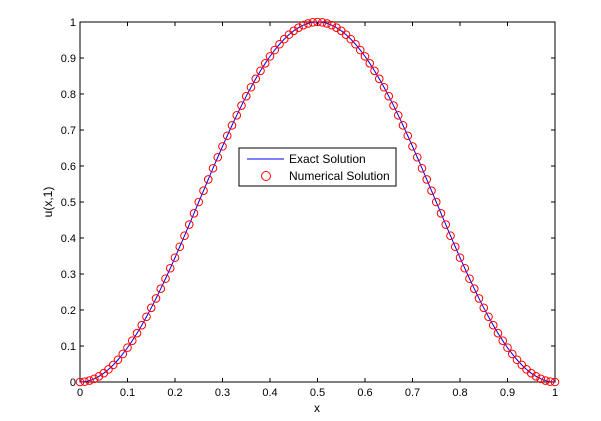 The image size is (601, 421). What do you see at coordinates (317, 408) in the screenshot?
I see `x-axis-label: x` at bounding box center [317, 408].